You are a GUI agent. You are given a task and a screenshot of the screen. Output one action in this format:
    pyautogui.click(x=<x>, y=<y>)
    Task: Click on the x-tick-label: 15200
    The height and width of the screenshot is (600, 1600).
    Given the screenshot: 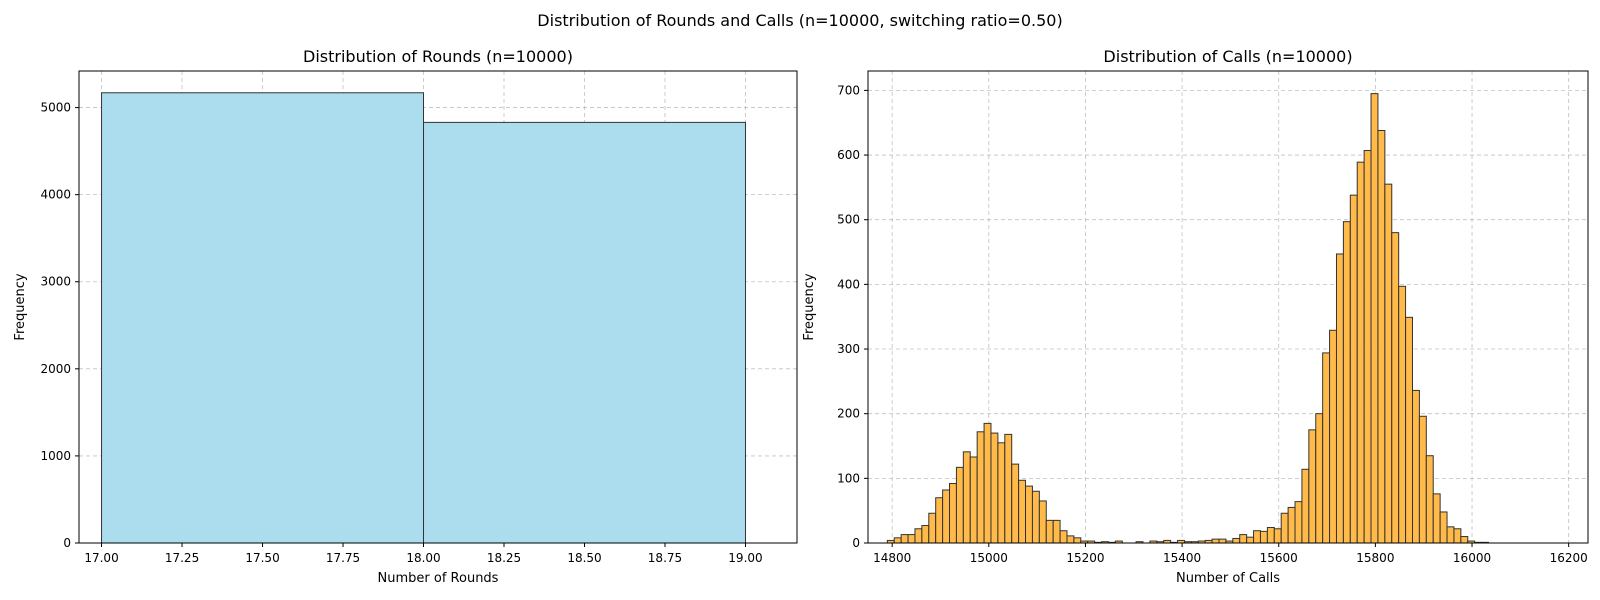 What is the action you would take?
    pyautogui.click(x=1085, y=558)
    